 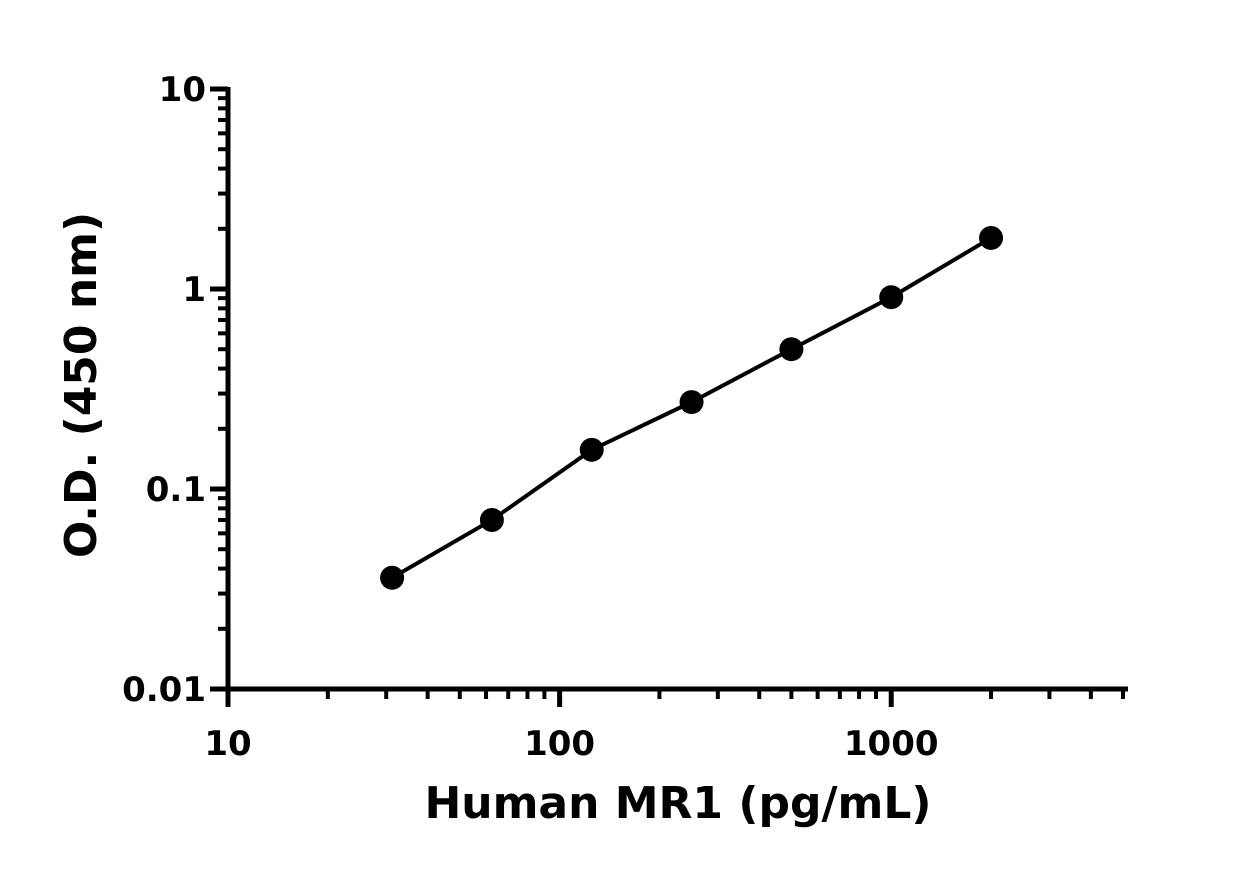 I want to click on y-tick-label: 0.01, so click(x=164, y=690).